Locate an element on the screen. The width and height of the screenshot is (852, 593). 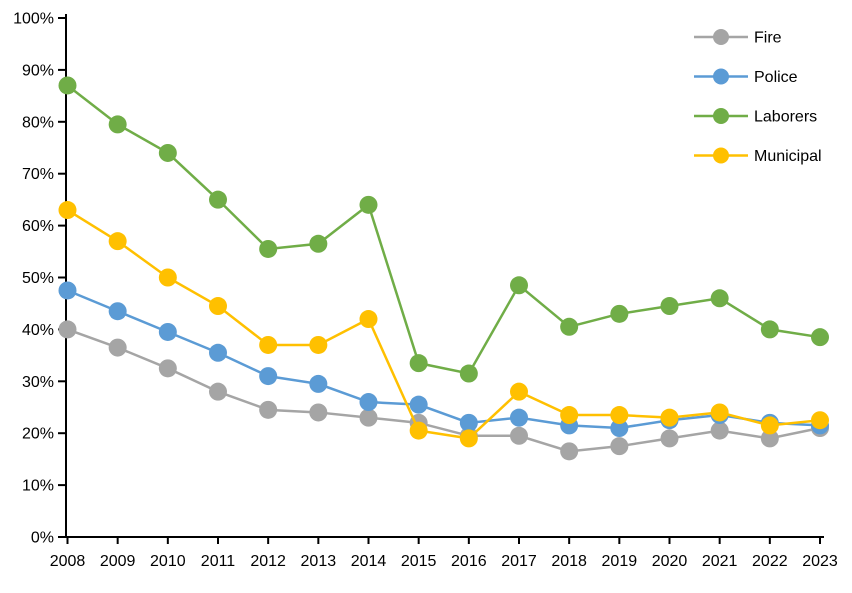
x-tick-label: 2020 is located at coordinates (670, 561).